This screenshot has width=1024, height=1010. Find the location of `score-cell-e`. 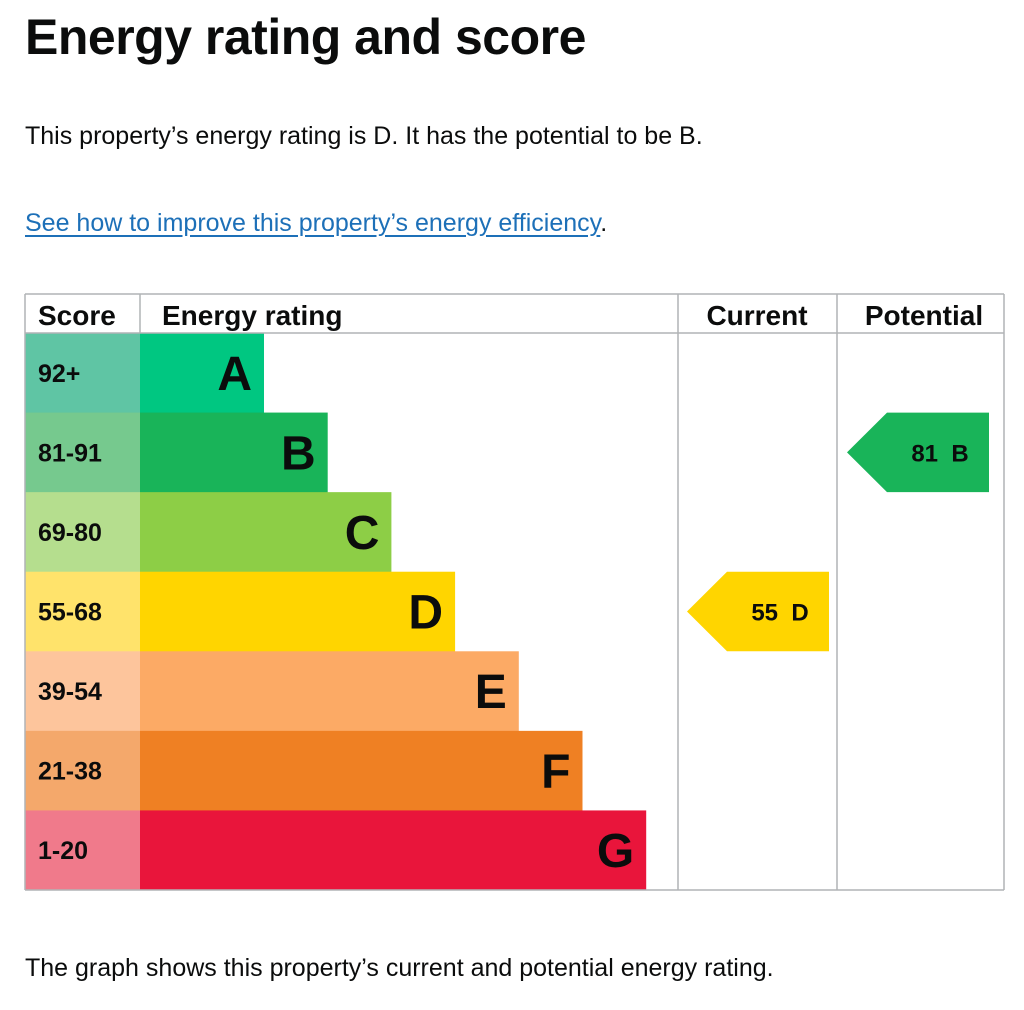

score-cell-e is located at coordinates (82, 691).